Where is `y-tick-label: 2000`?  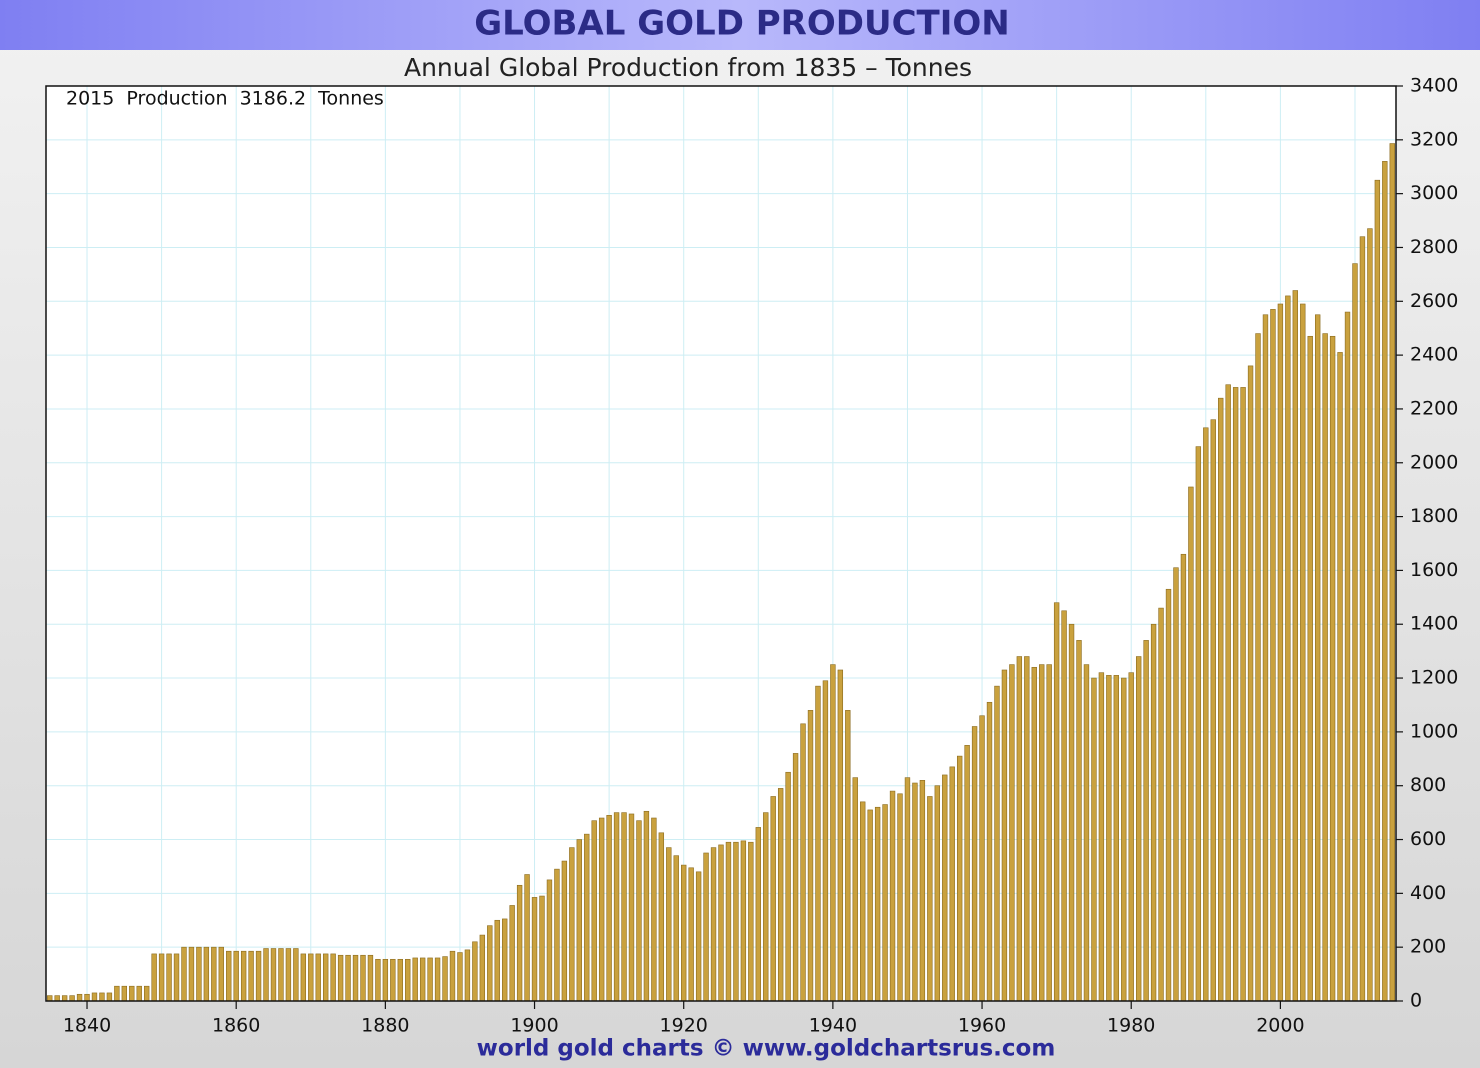
y-tick-label: 2000 is located at coordinates (1434, 462).